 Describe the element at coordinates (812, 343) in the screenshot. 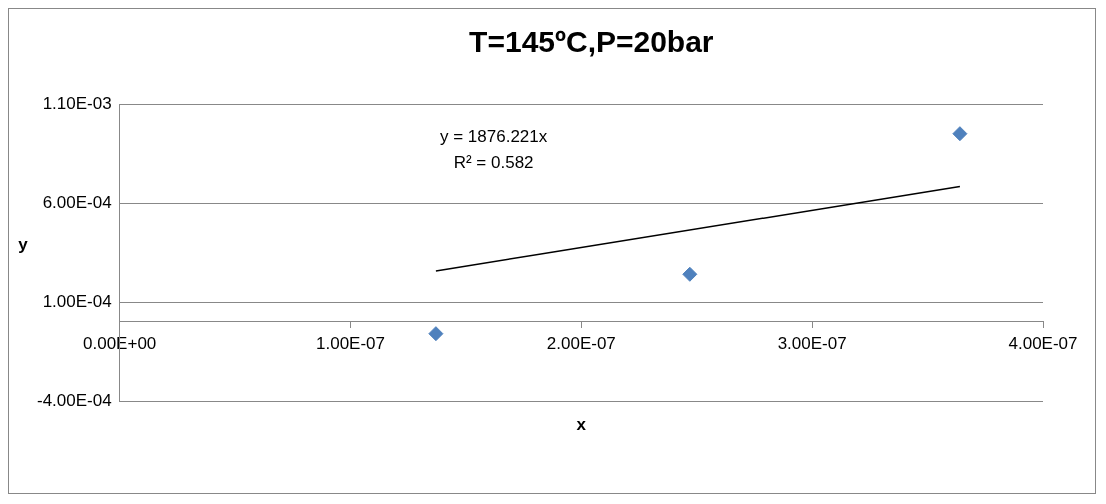

I see `x-tick-label: 3.00E-07` at that location.